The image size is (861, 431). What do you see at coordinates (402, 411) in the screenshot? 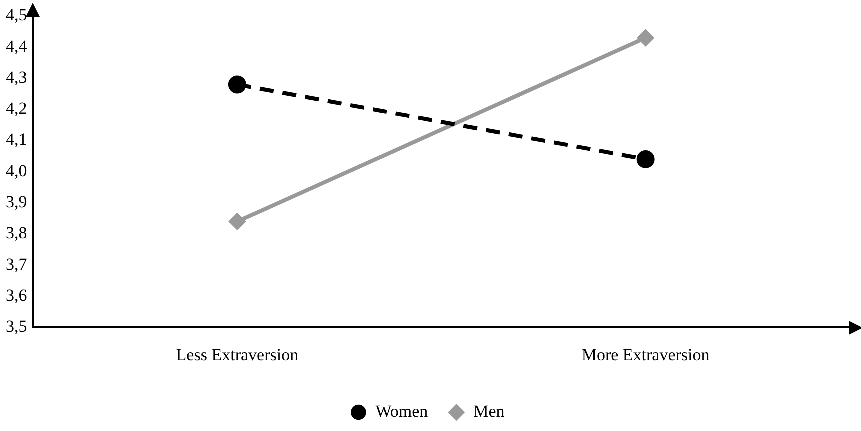
I see `legend-label: Women` at bounding box center [402, 411].